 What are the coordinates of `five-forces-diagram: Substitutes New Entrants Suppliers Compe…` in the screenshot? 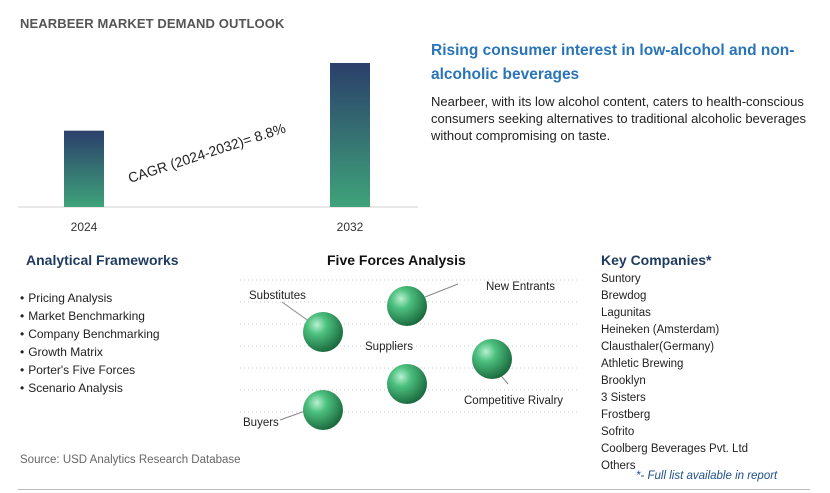 It's located at (410, 354).